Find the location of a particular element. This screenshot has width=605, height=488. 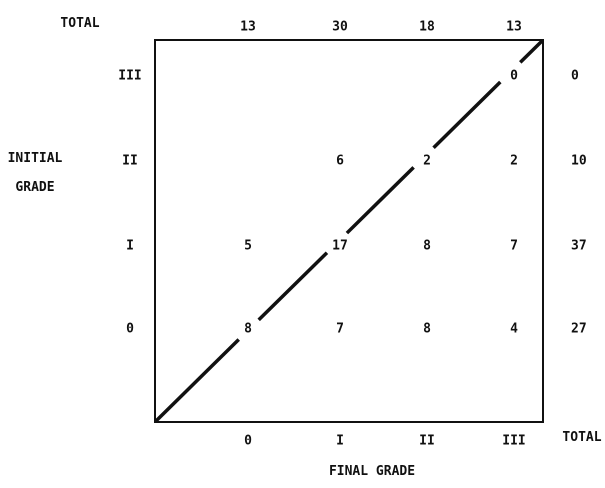

x-tick-label: II is located at coordinates (427, 441).